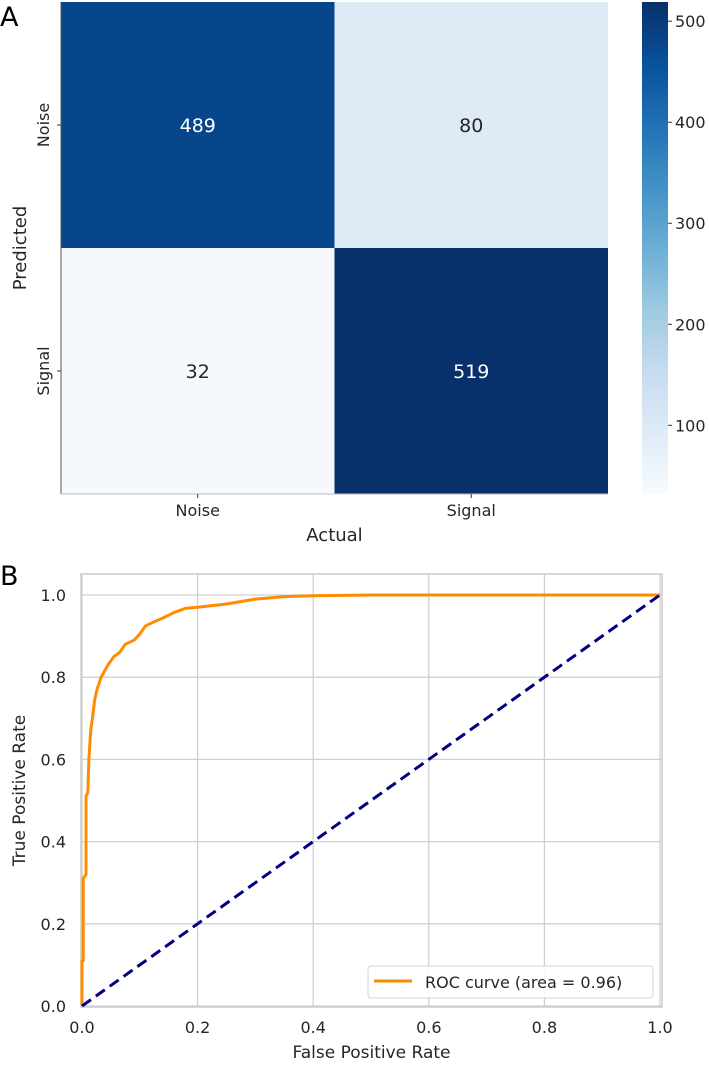 The width and height of the screenshot is (709, 1067). Describe the element at coordinates (659, 1027) in the screenshot. I see `x-tick-label: 1.0` at that location.